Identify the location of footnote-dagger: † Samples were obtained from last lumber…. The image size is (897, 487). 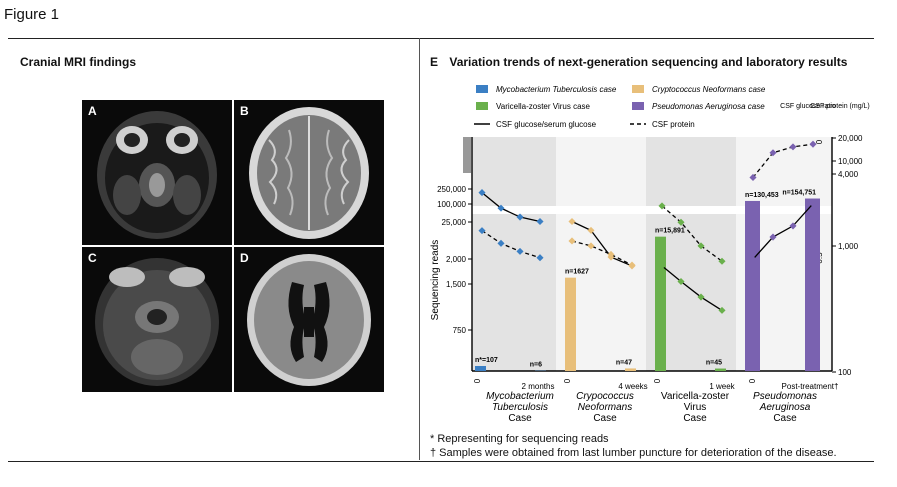
(633, 453).